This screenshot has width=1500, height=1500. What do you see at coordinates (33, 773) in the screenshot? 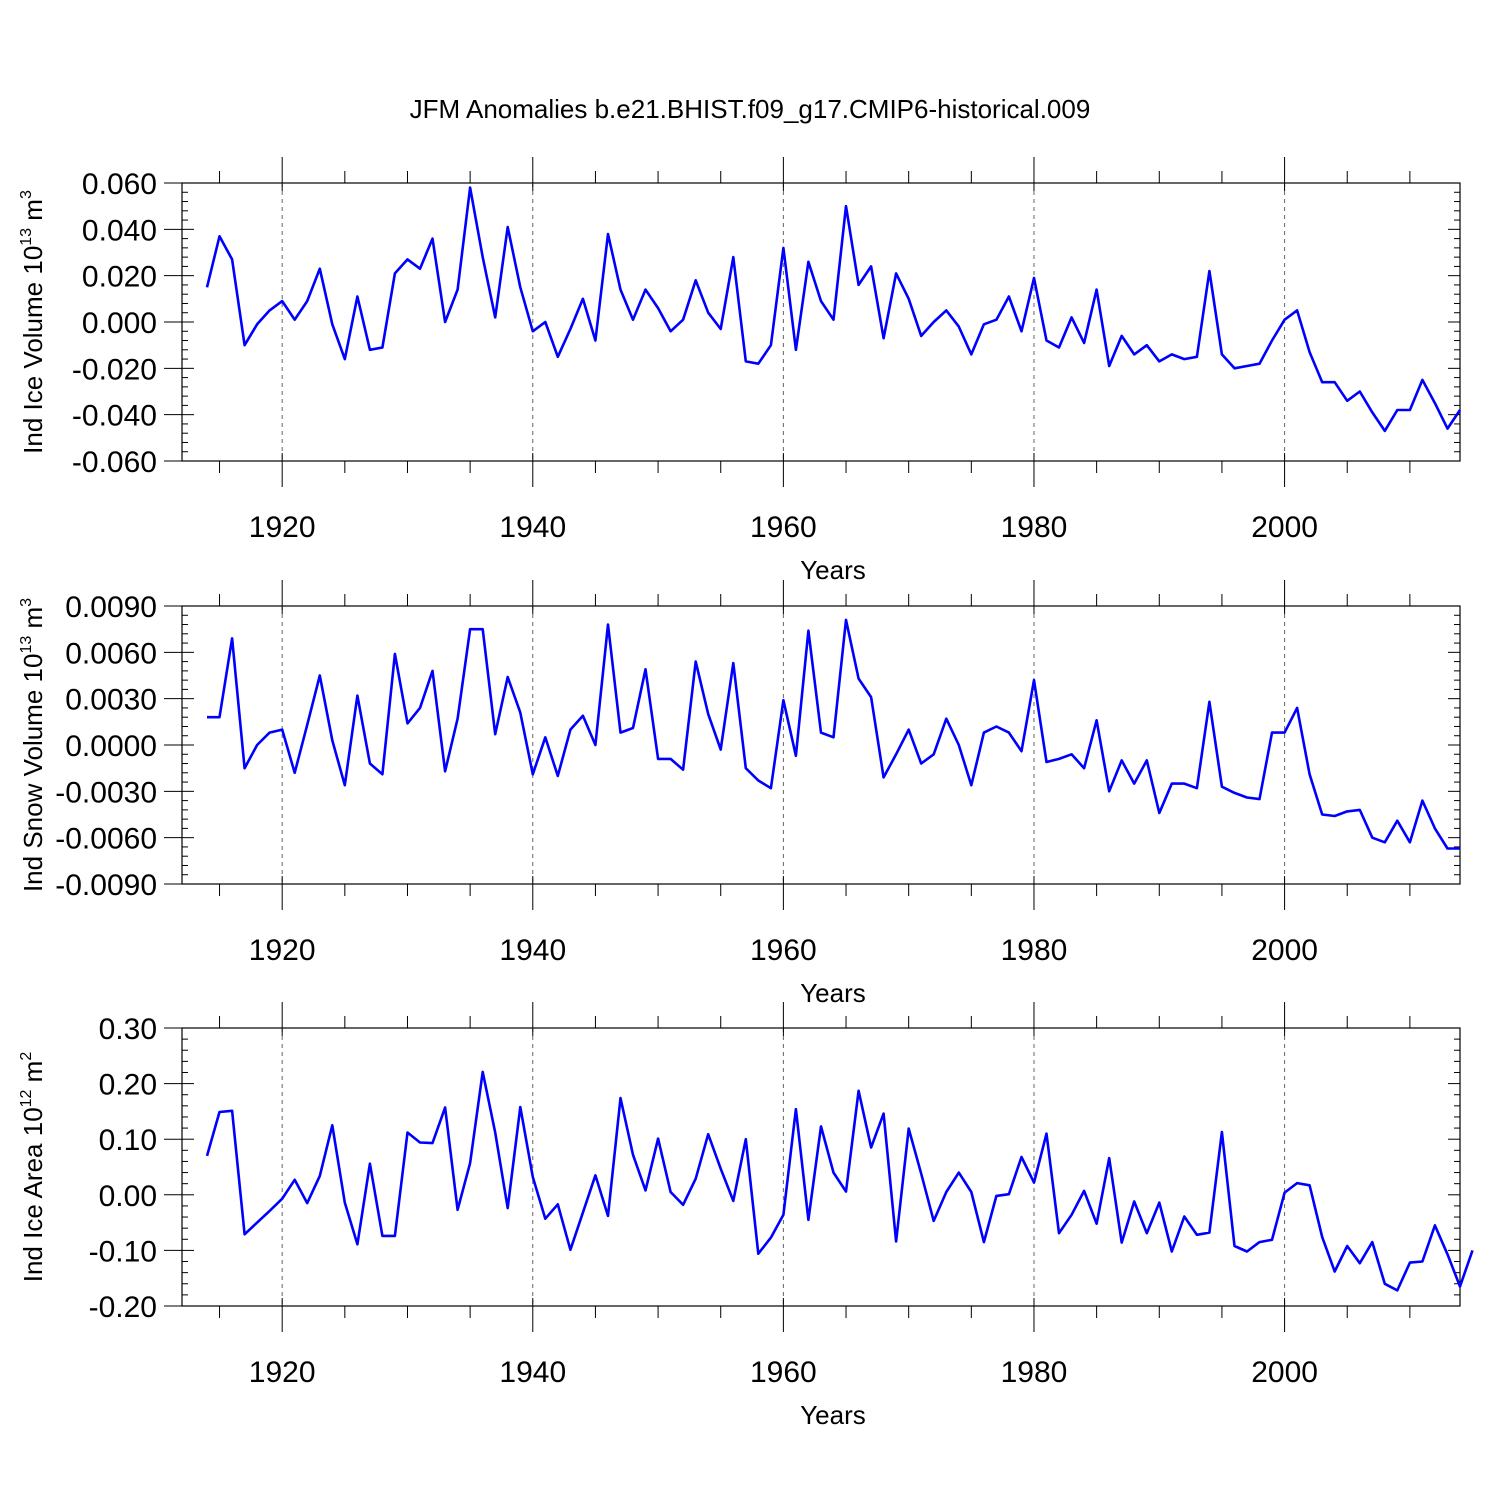
I see `y-axis-title-base: Ind Snow Volume 10` at bounding box center [33, 773].